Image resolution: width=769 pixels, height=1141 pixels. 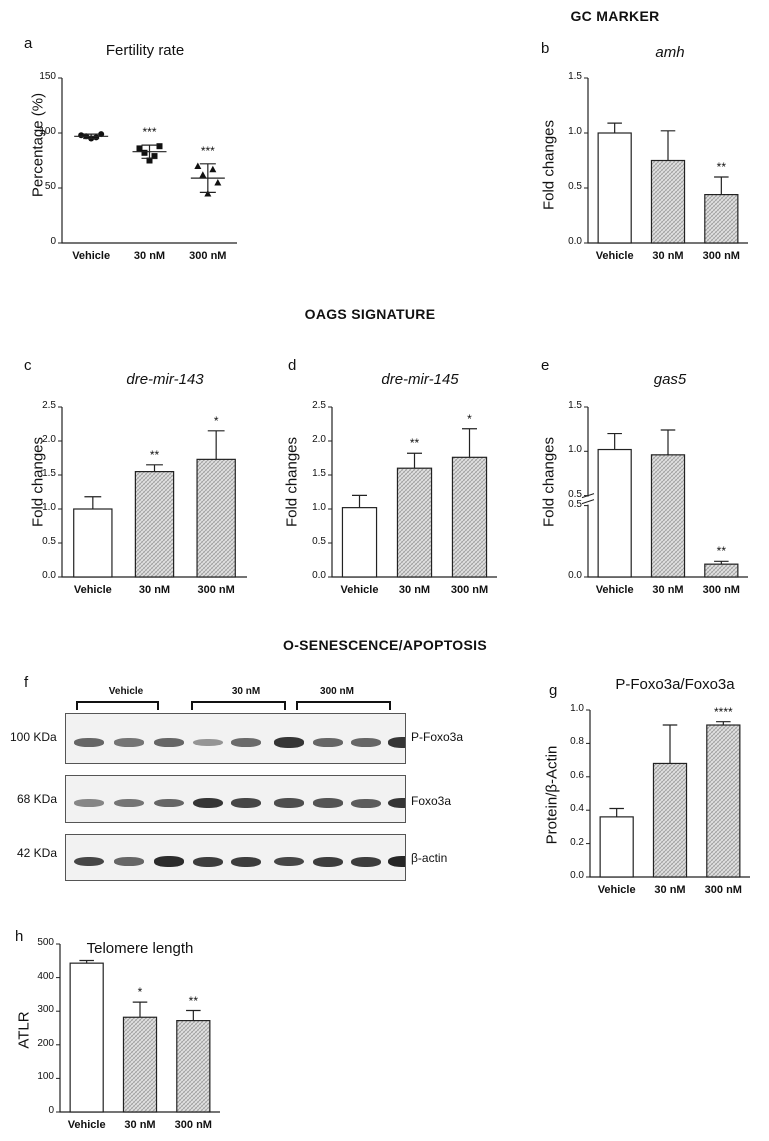 What do you see at coordinates (545, 48) in the screenshot?
I see `panel-label-b: b` at bounding box center [545, 48].